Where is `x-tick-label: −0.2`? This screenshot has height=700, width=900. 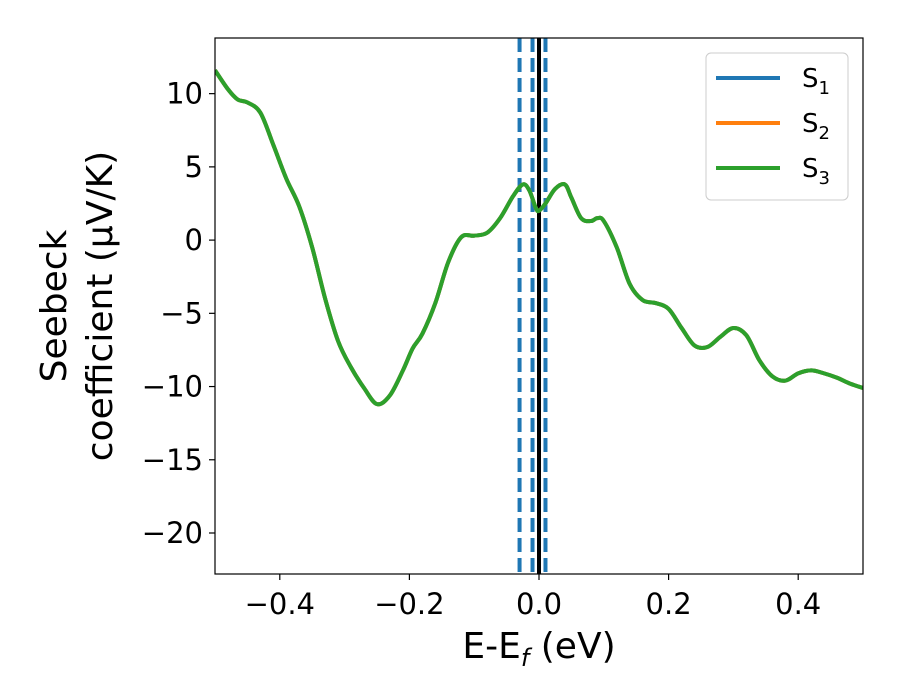 x-tick-label: −0.2 is located at coordinates (409, 604).